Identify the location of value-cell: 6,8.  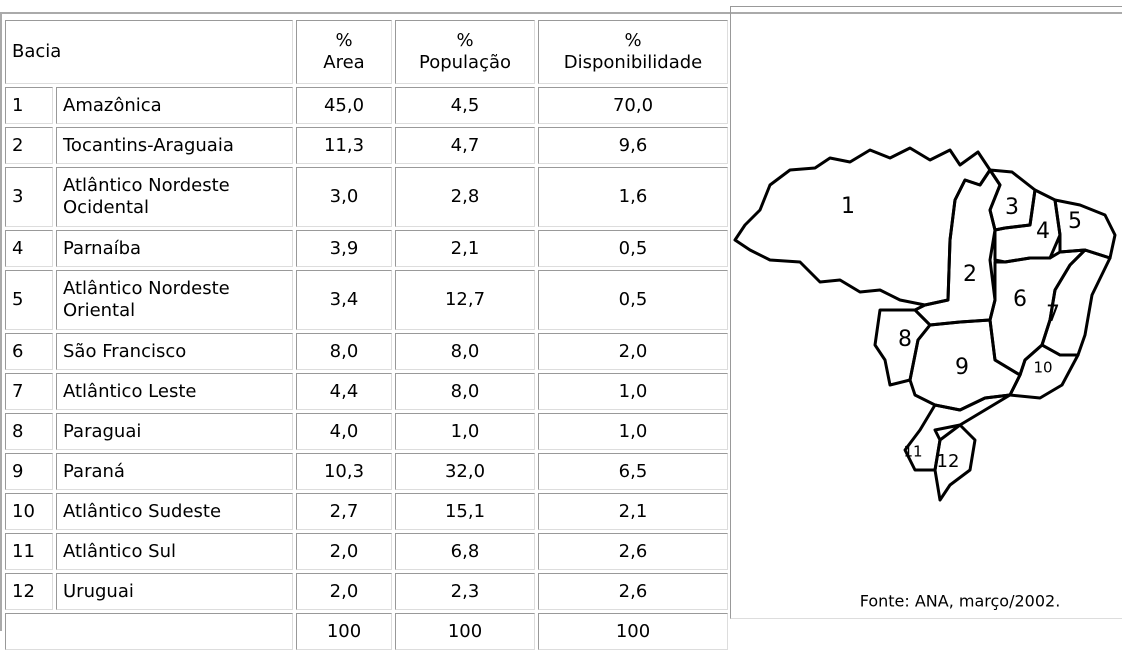
(465, 551).